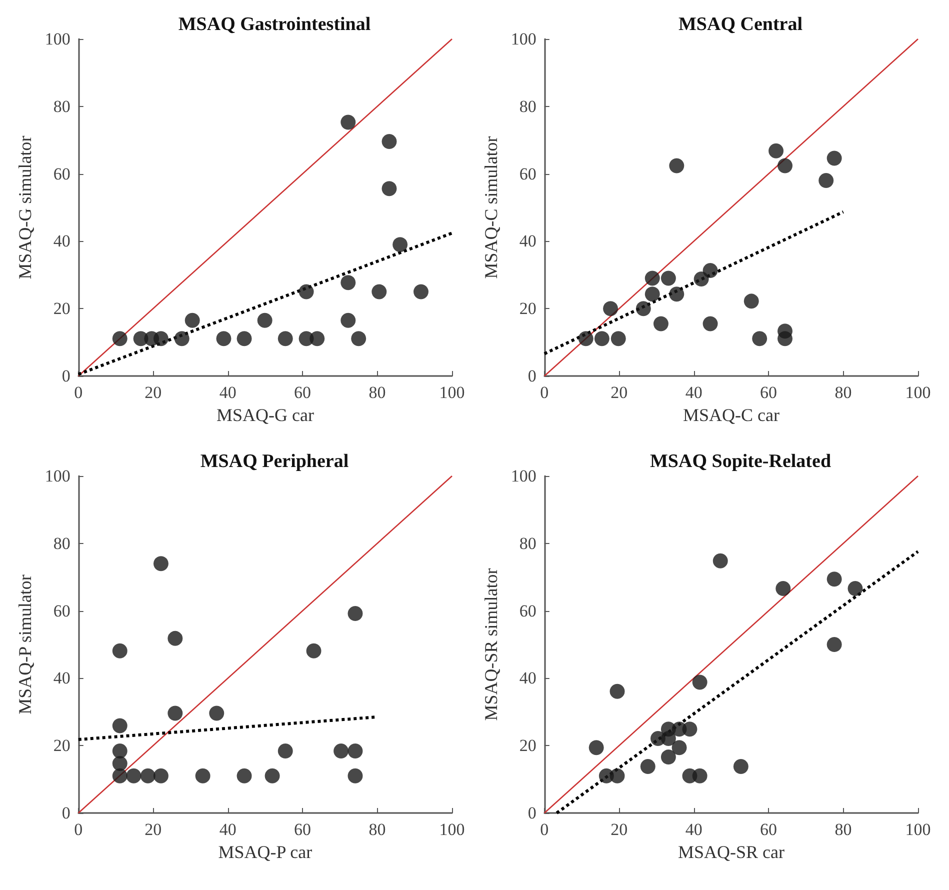  What do you see at coordinates (265, 852) in the screenshot?
I see `x-axis-title: MSAQ-P car` at bounding box center [265, 852].